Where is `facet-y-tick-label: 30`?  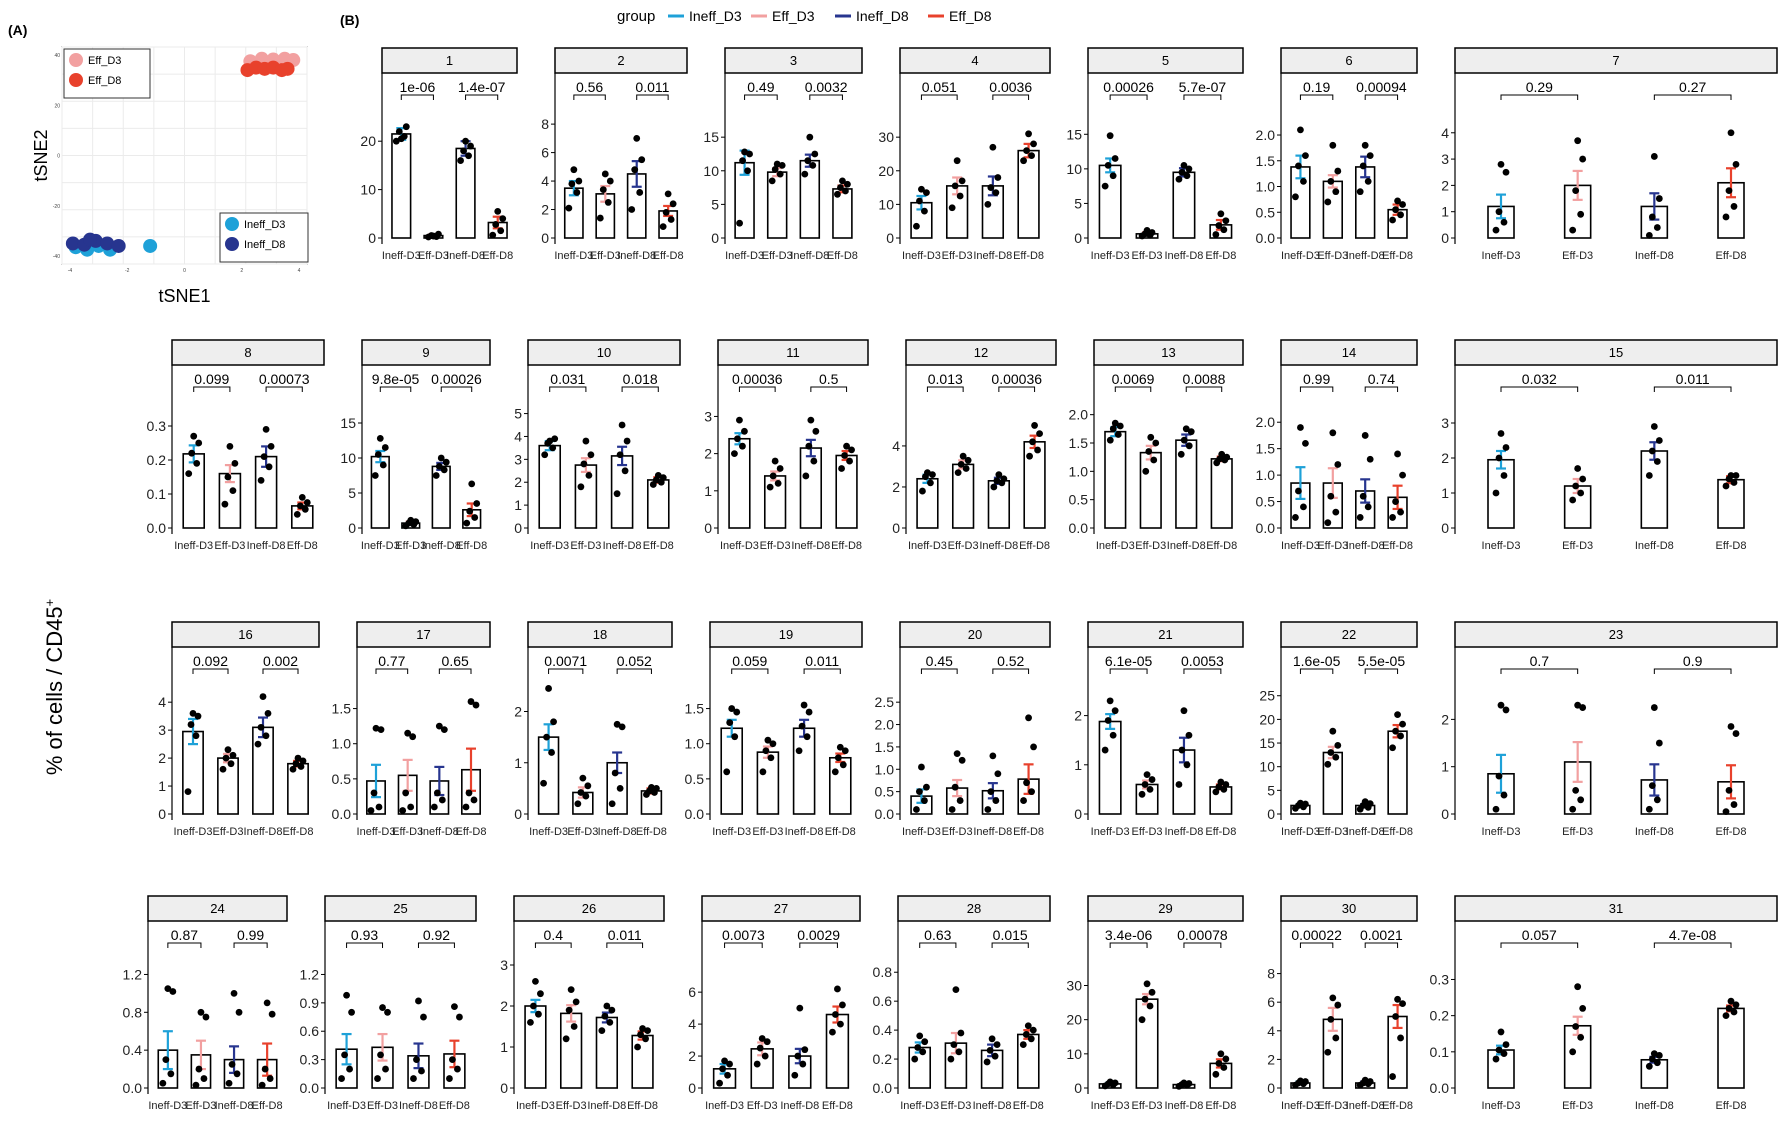
facet-y-tick-label: 30 is located at coordinates (886, 137).